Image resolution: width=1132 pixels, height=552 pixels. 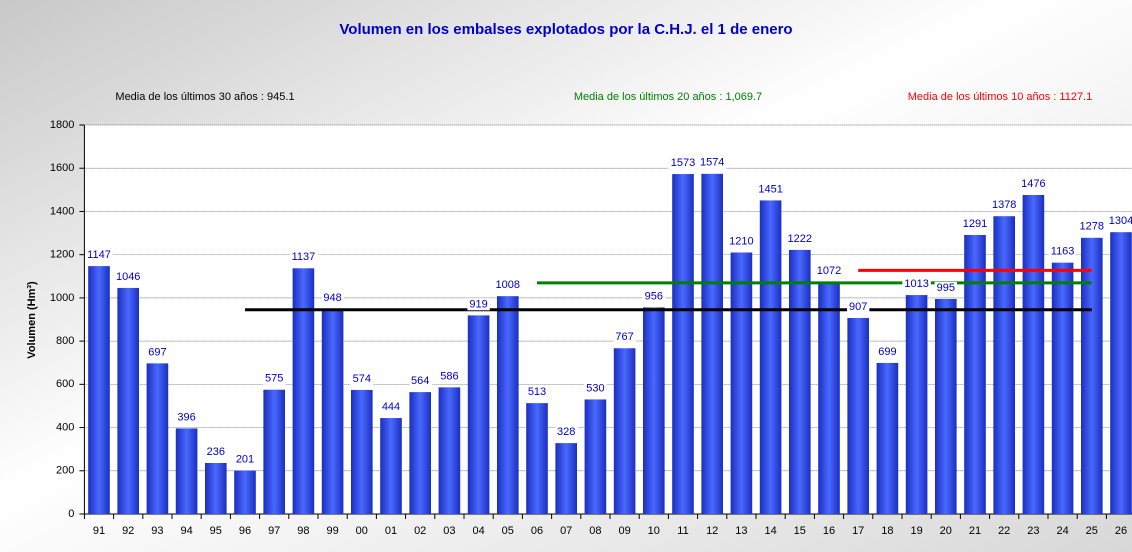 I want to click on value-label: 1072, so click(x=829, y=271).